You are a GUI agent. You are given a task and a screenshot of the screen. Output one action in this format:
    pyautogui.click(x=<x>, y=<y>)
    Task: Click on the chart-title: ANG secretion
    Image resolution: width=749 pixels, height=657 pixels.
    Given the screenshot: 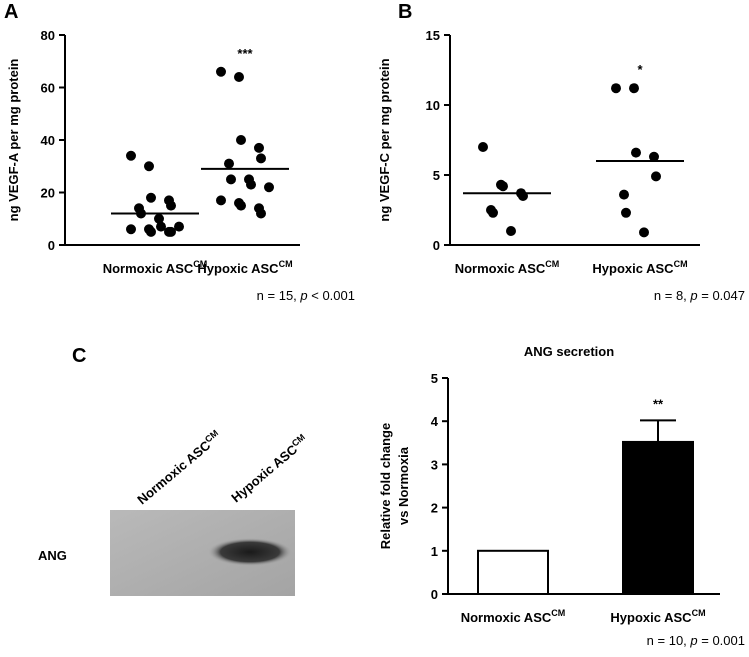 What is the action you would take?
    pyautogui.click(x=569, y=351)
    